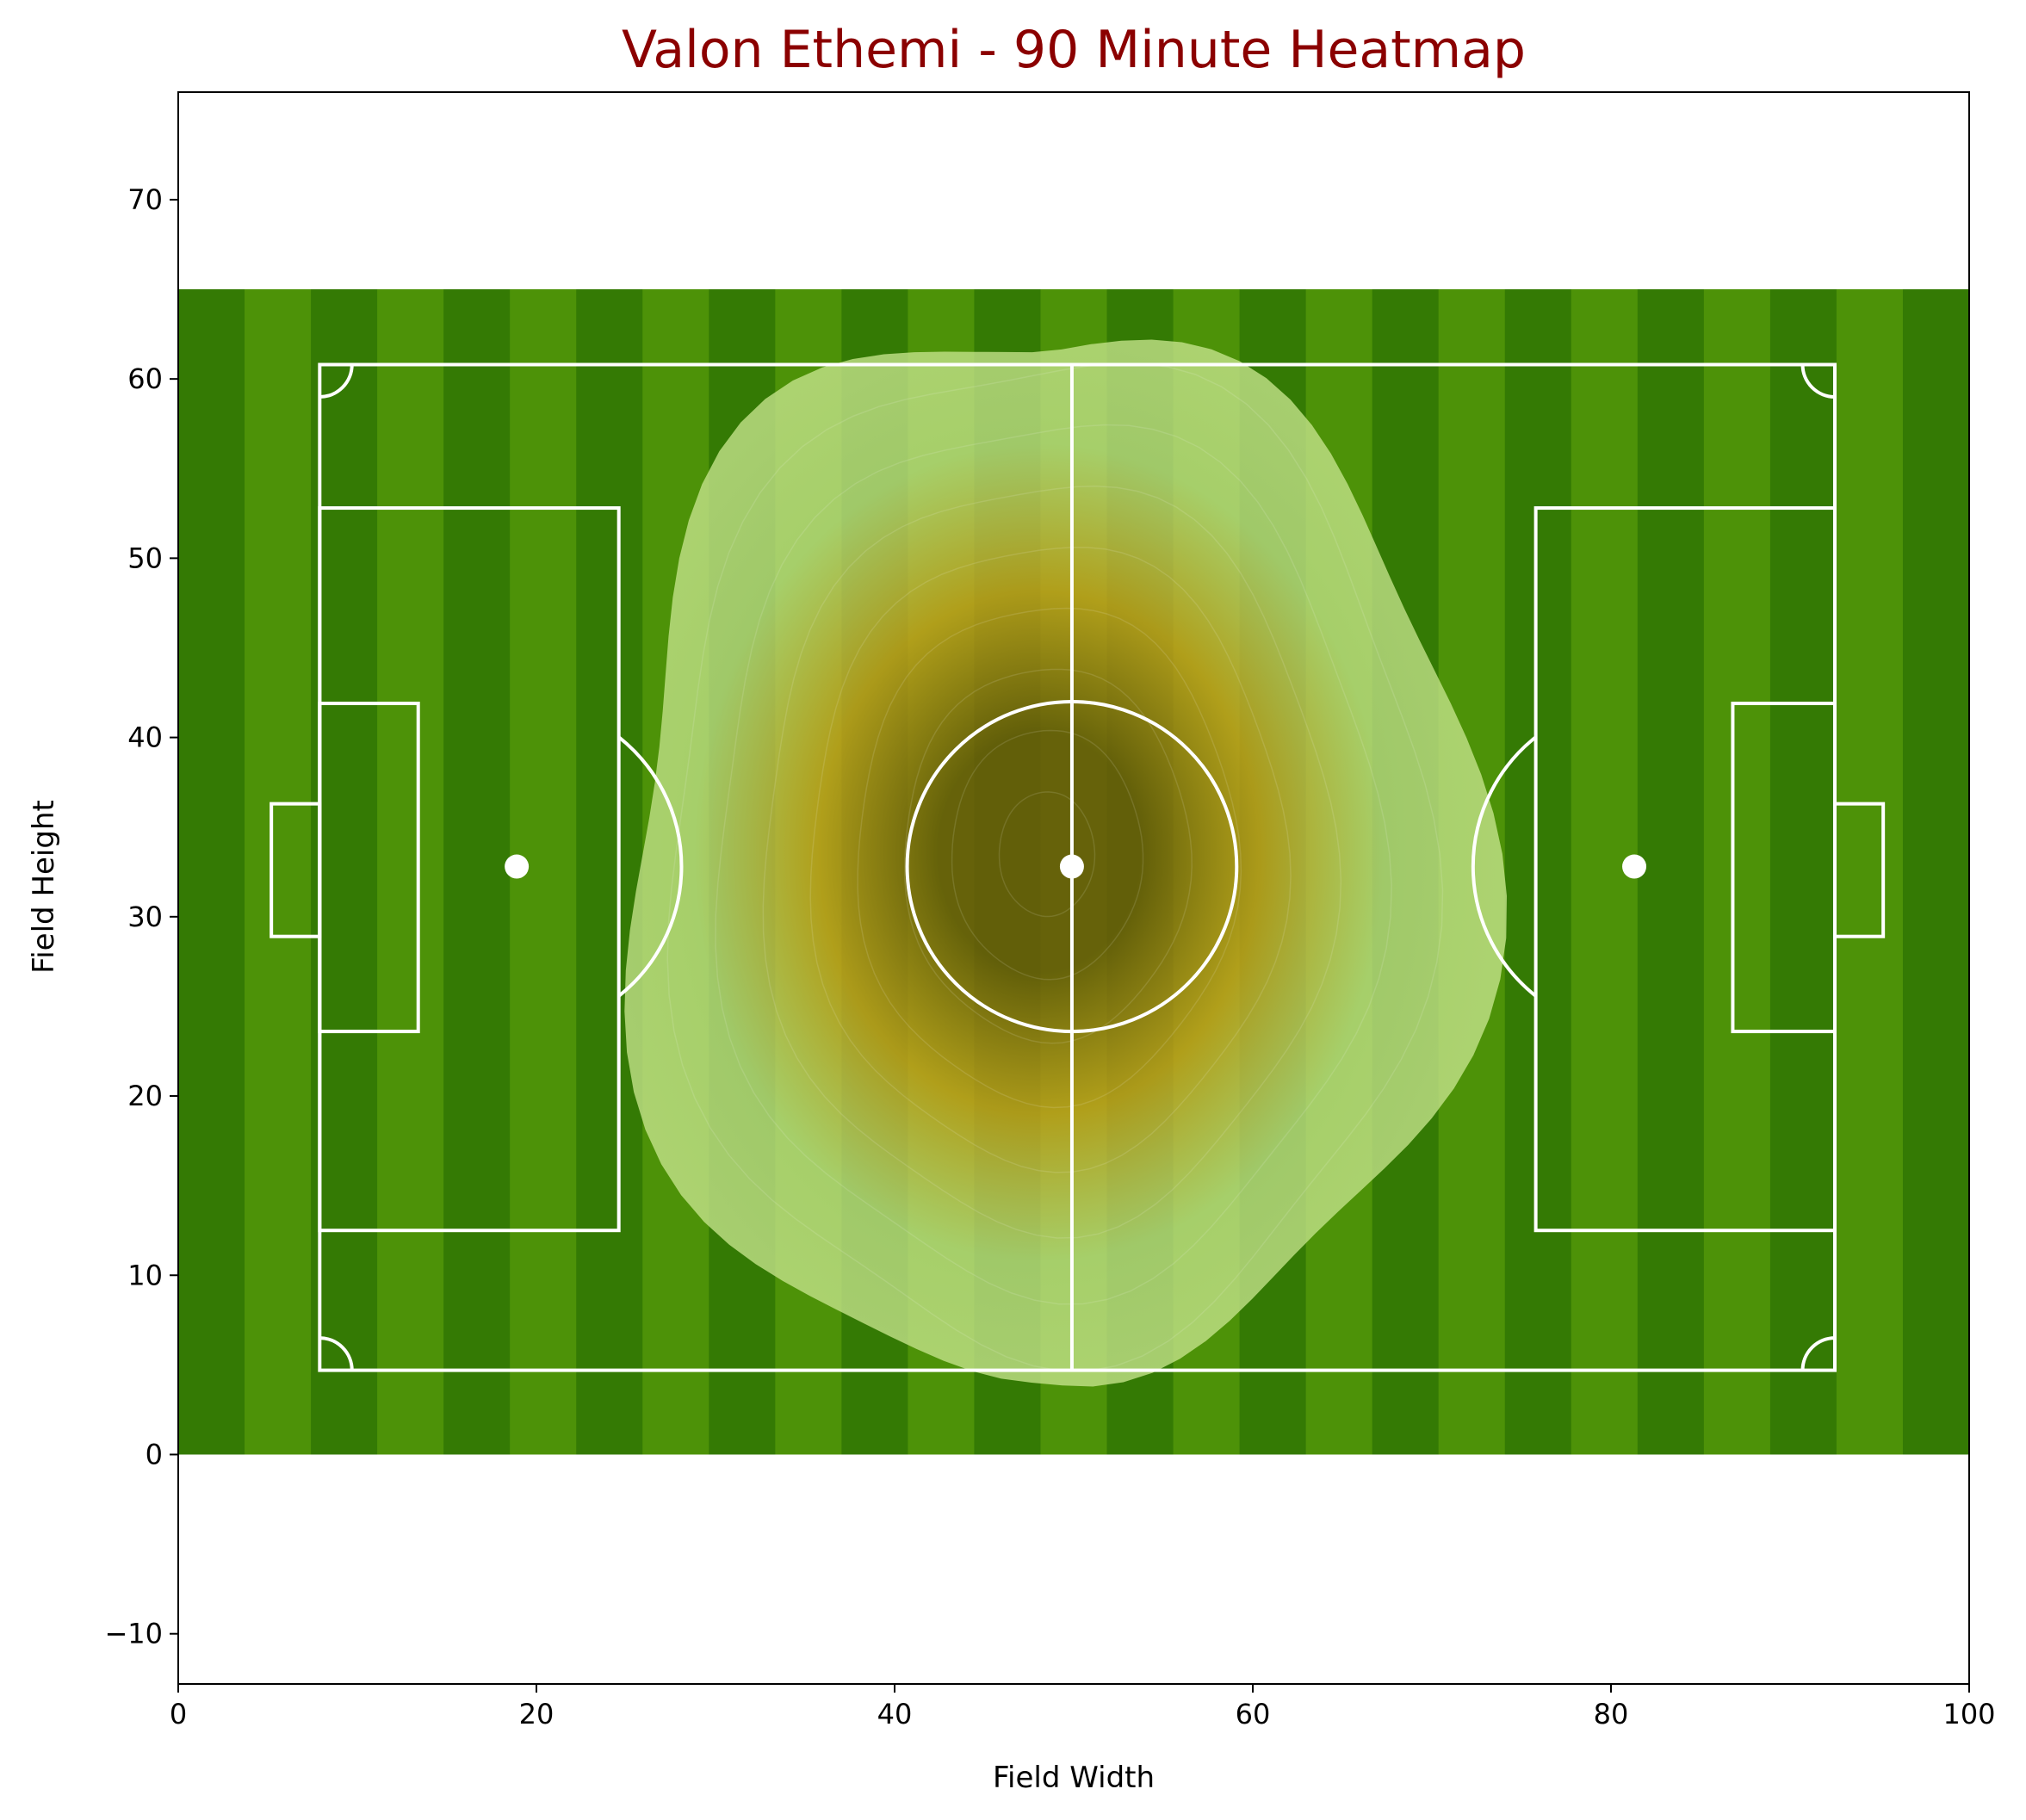  What do you see at coordinates (1818, 381) in the screenshot?
I see `corner-arc-top-right` at bounding box center [1818, 381].